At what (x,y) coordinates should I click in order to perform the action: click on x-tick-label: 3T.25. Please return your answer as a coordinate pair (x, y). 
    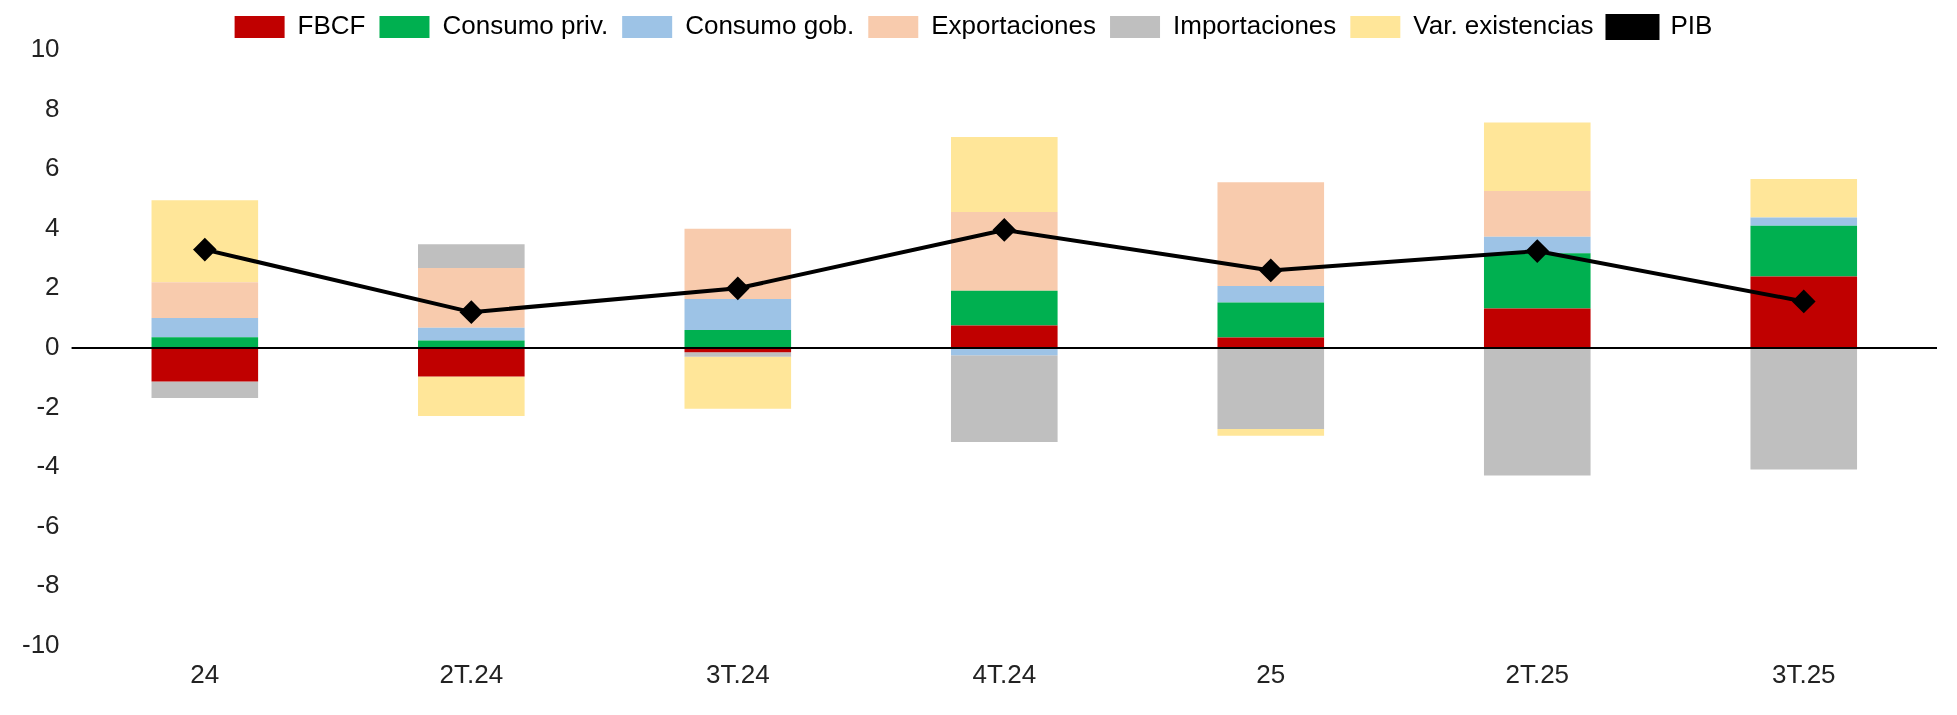
    Looking at the image, I should click on (1803, 673).